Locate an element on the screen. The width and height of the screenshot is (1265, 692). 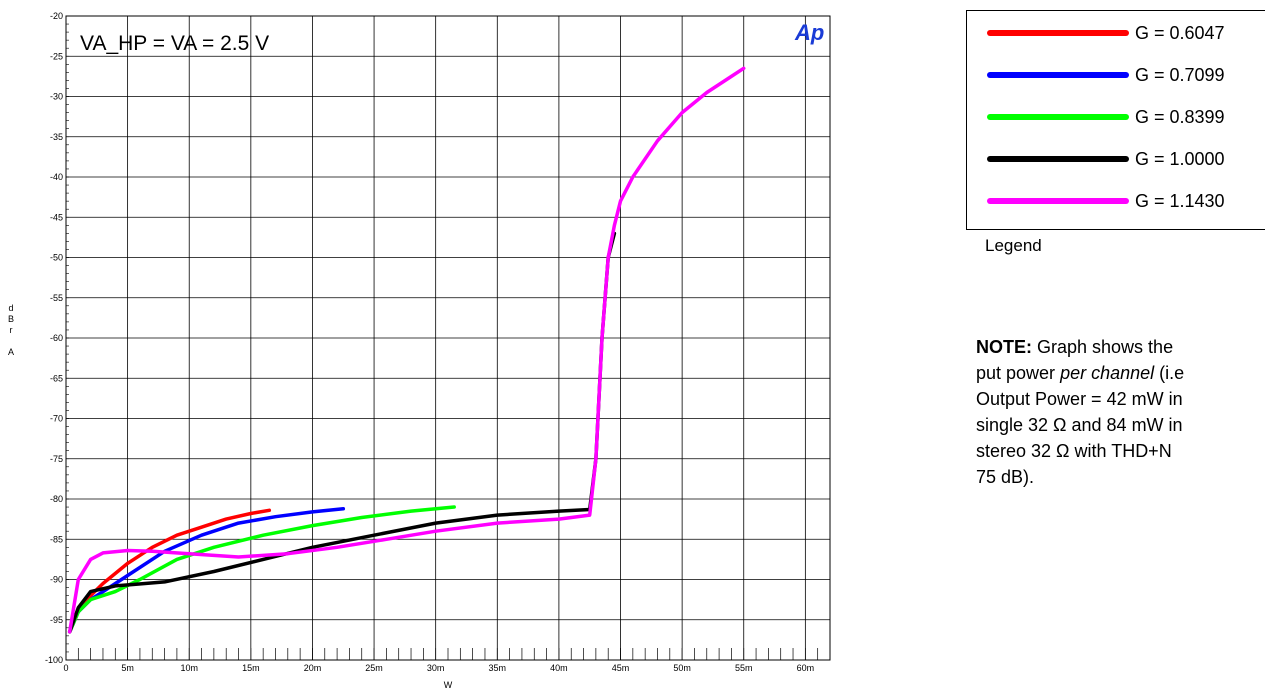
note-text-part: put power is located at coordinates (1018, 373).